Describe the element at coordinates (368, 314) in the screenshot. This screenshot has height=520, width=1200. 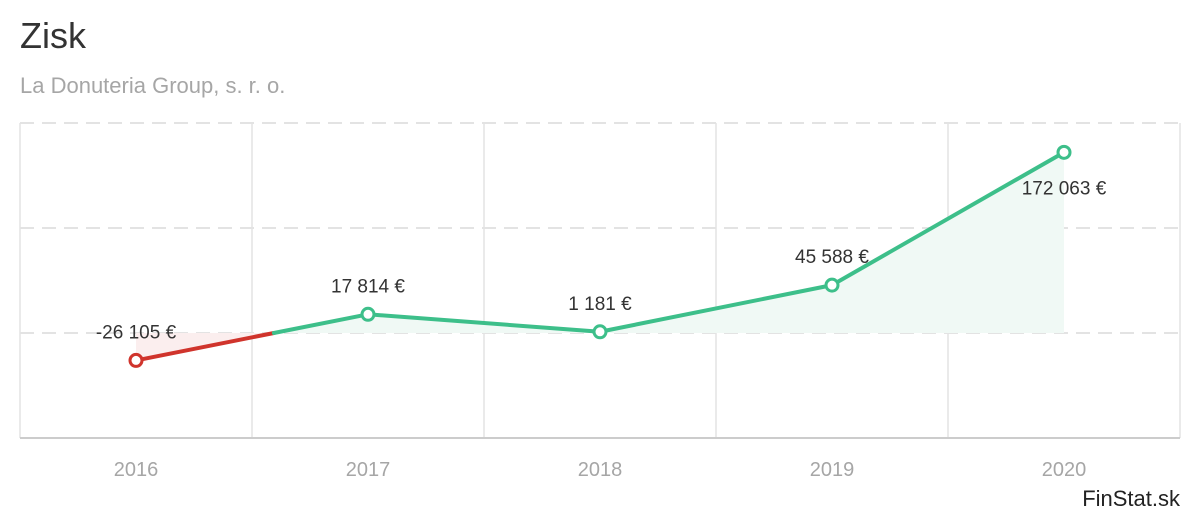
I see `data-point-2017` at that location.